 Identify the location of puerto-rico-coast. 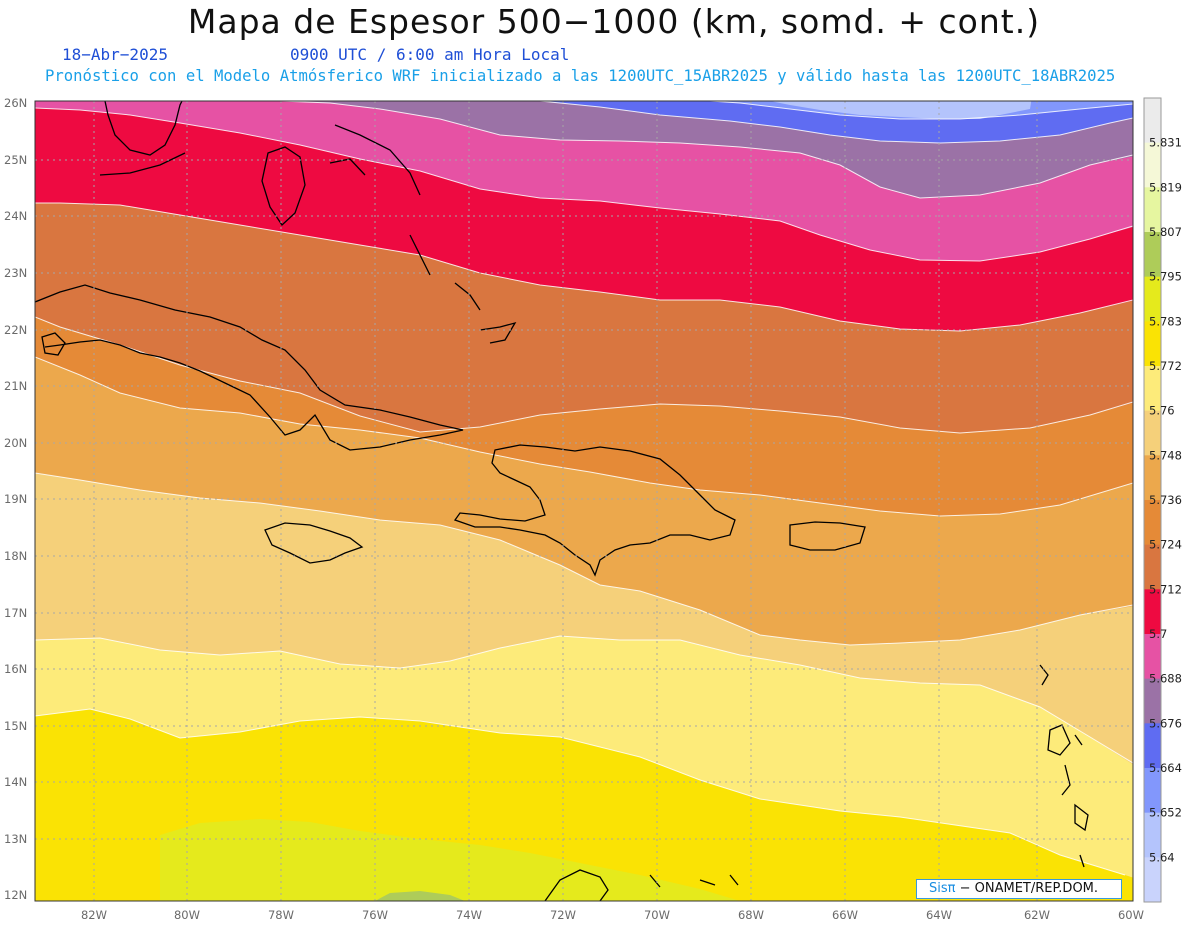
(827, 536).